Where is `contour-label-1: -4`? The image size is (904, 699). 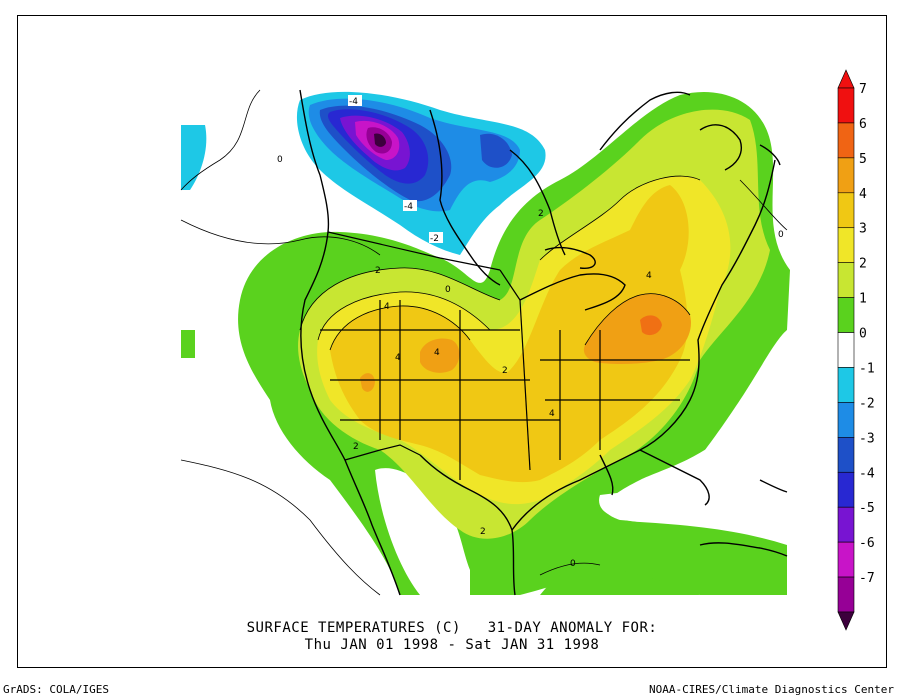 contour-label-1: -4 is located at coordinates (353, 102).